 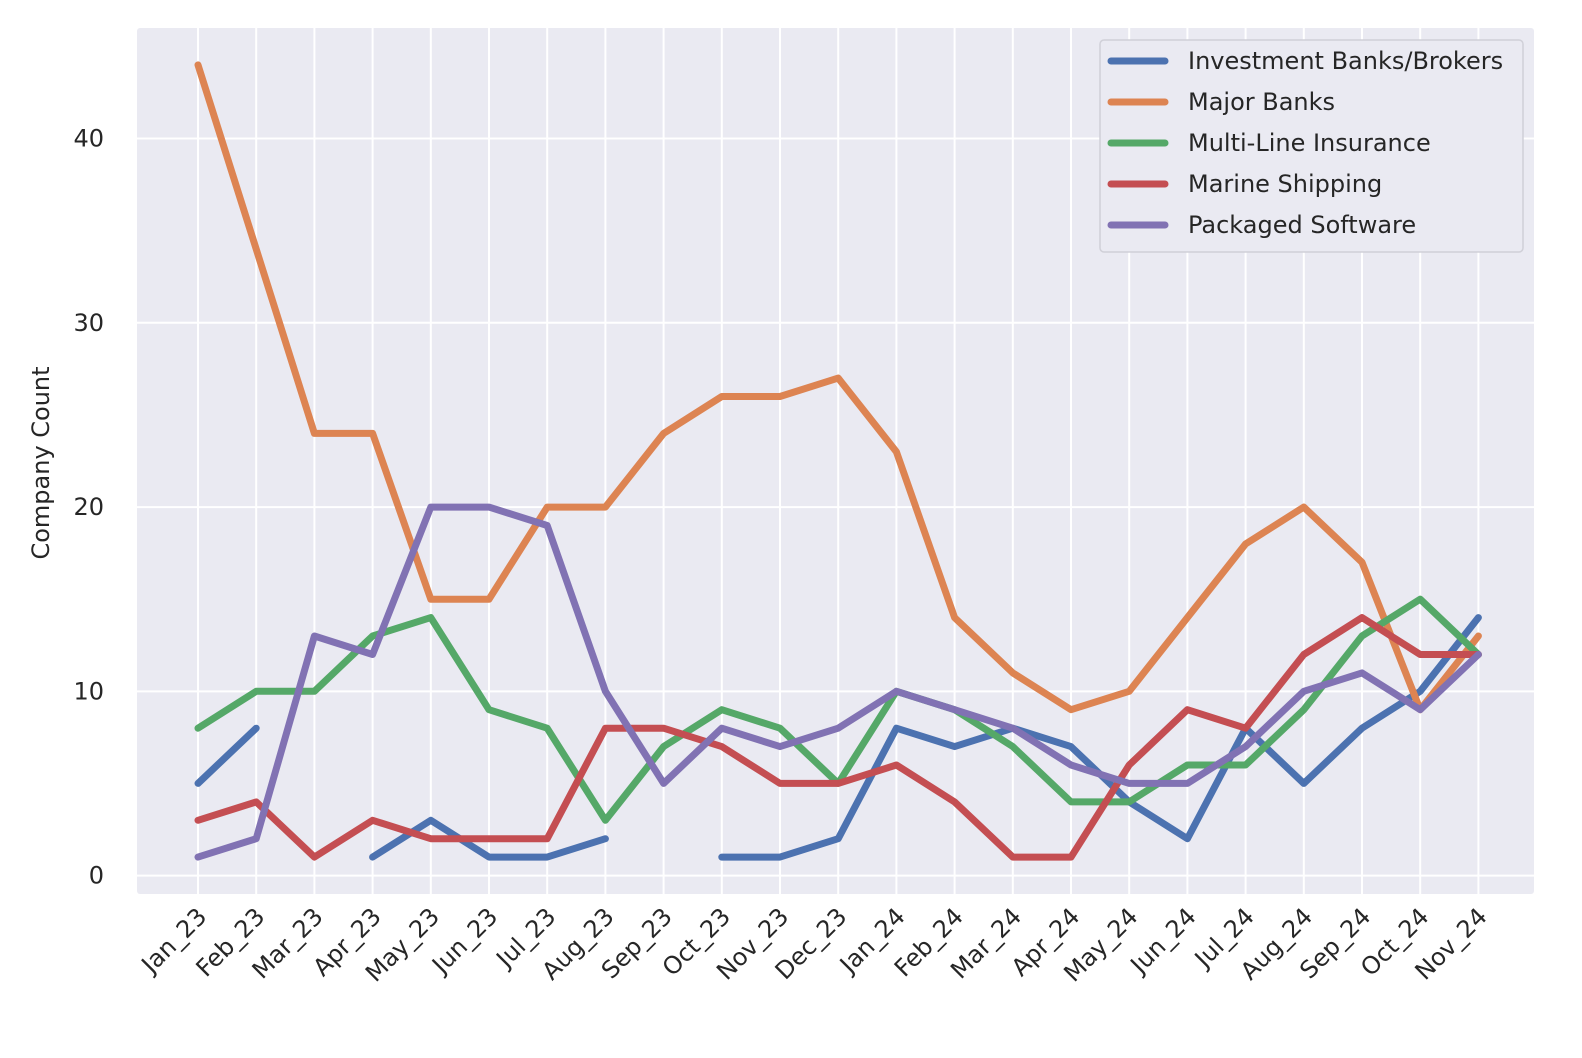 What do you see at coordinates (1261, 102) in the screenshot?
I see `legend-label: Major Banks` at bounding box center [1261, 102].